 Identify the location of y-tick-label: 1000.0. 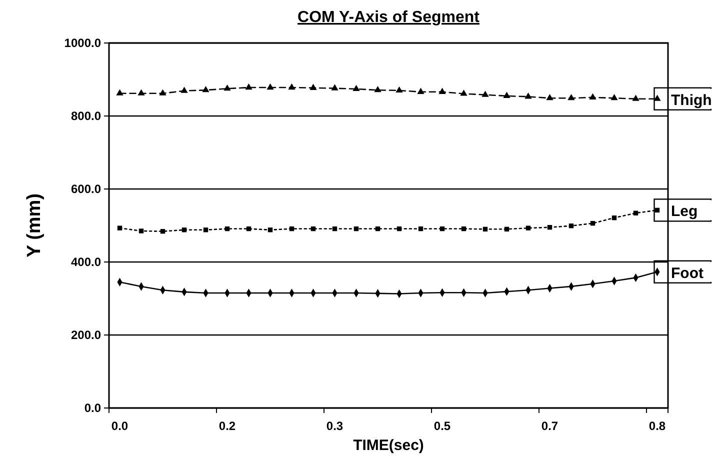
(83, 43).